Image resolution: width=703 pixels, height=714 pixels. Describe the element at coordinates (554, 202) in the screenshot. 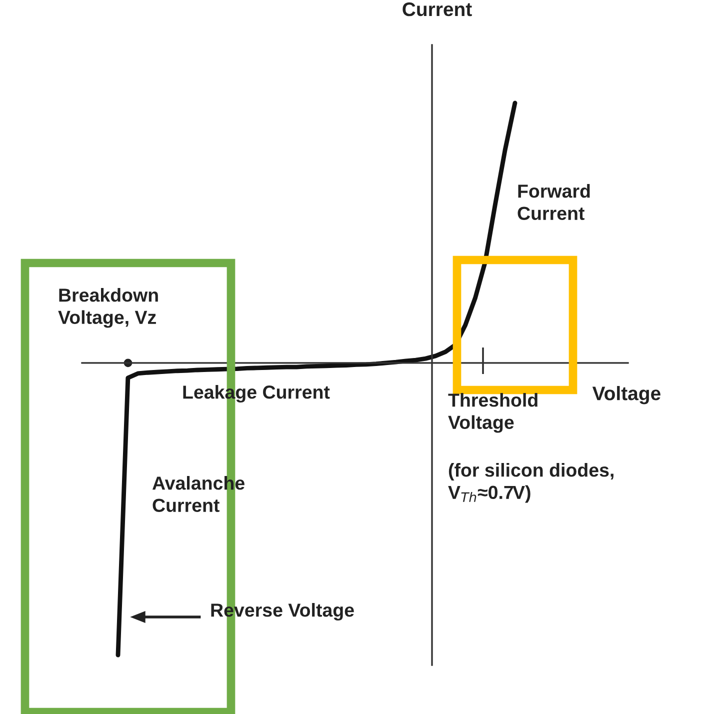

I see `annotation: Forward Current` at that location.